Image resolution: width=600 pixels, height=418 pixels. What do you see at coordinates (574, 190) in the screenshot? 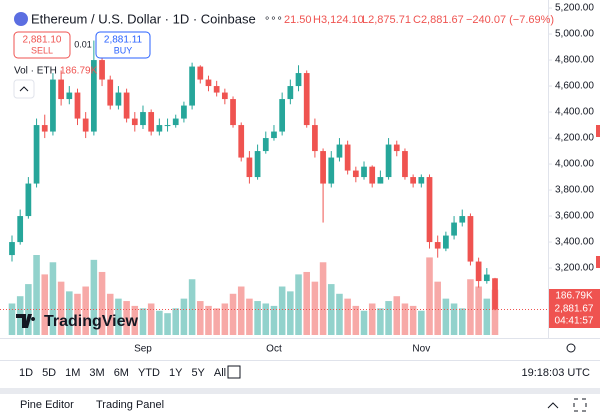
I see `y-tick-label: 3,800.00` at bounding box center [574, 190].